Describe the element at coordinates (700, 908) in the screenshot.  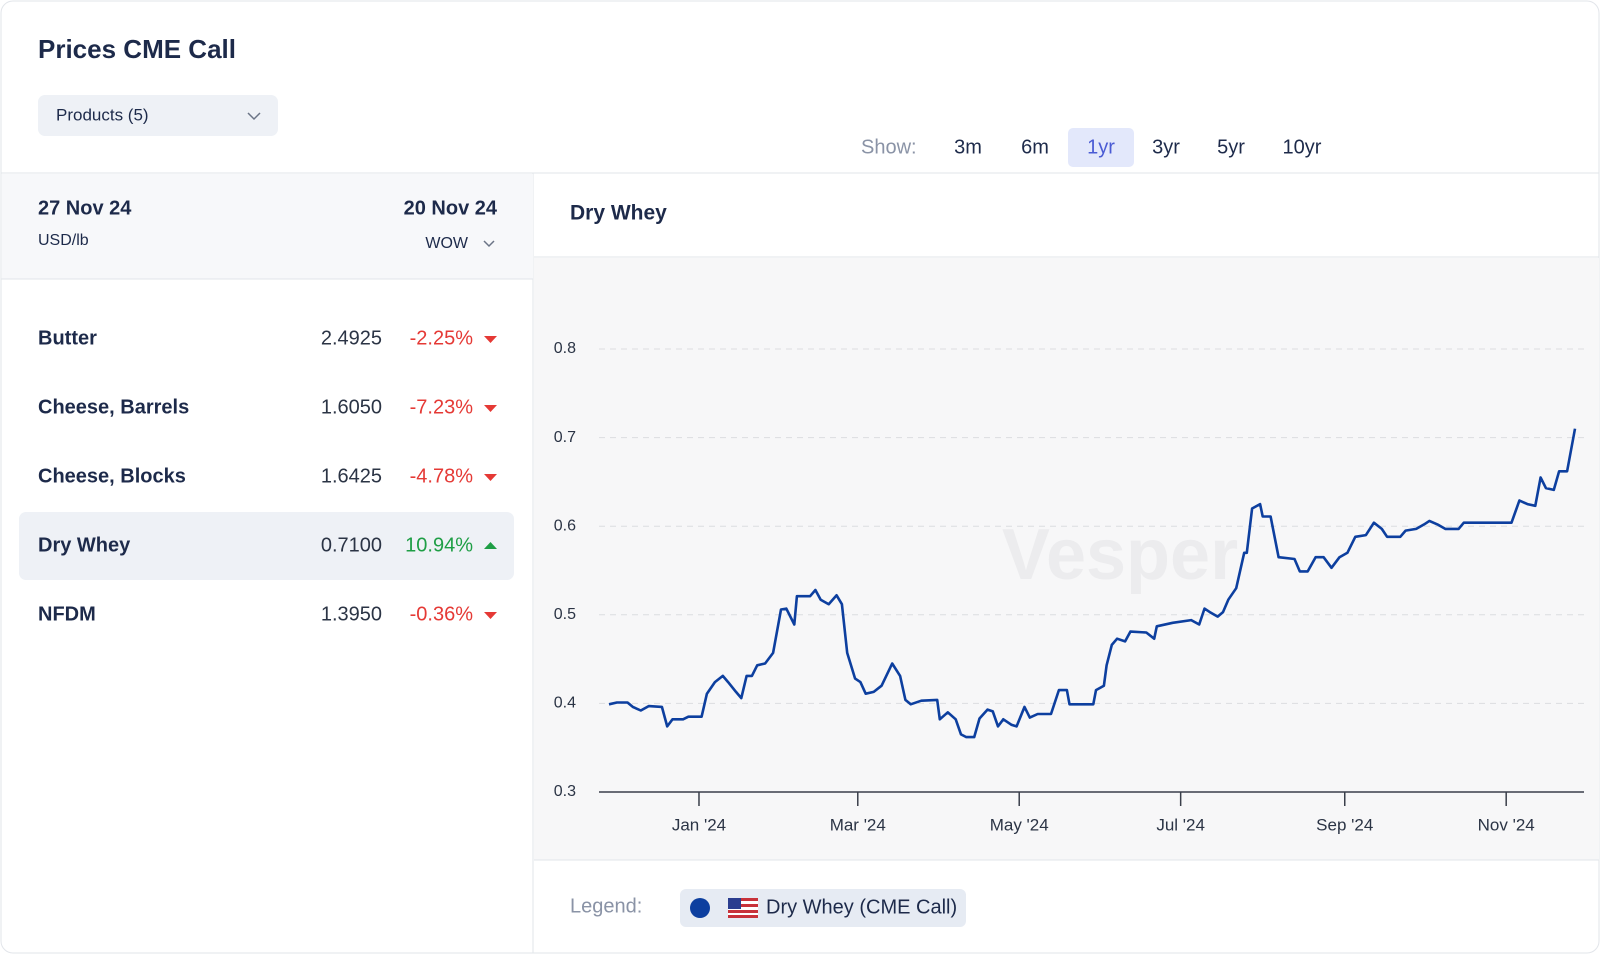
I see `legend-swatch` at that location.